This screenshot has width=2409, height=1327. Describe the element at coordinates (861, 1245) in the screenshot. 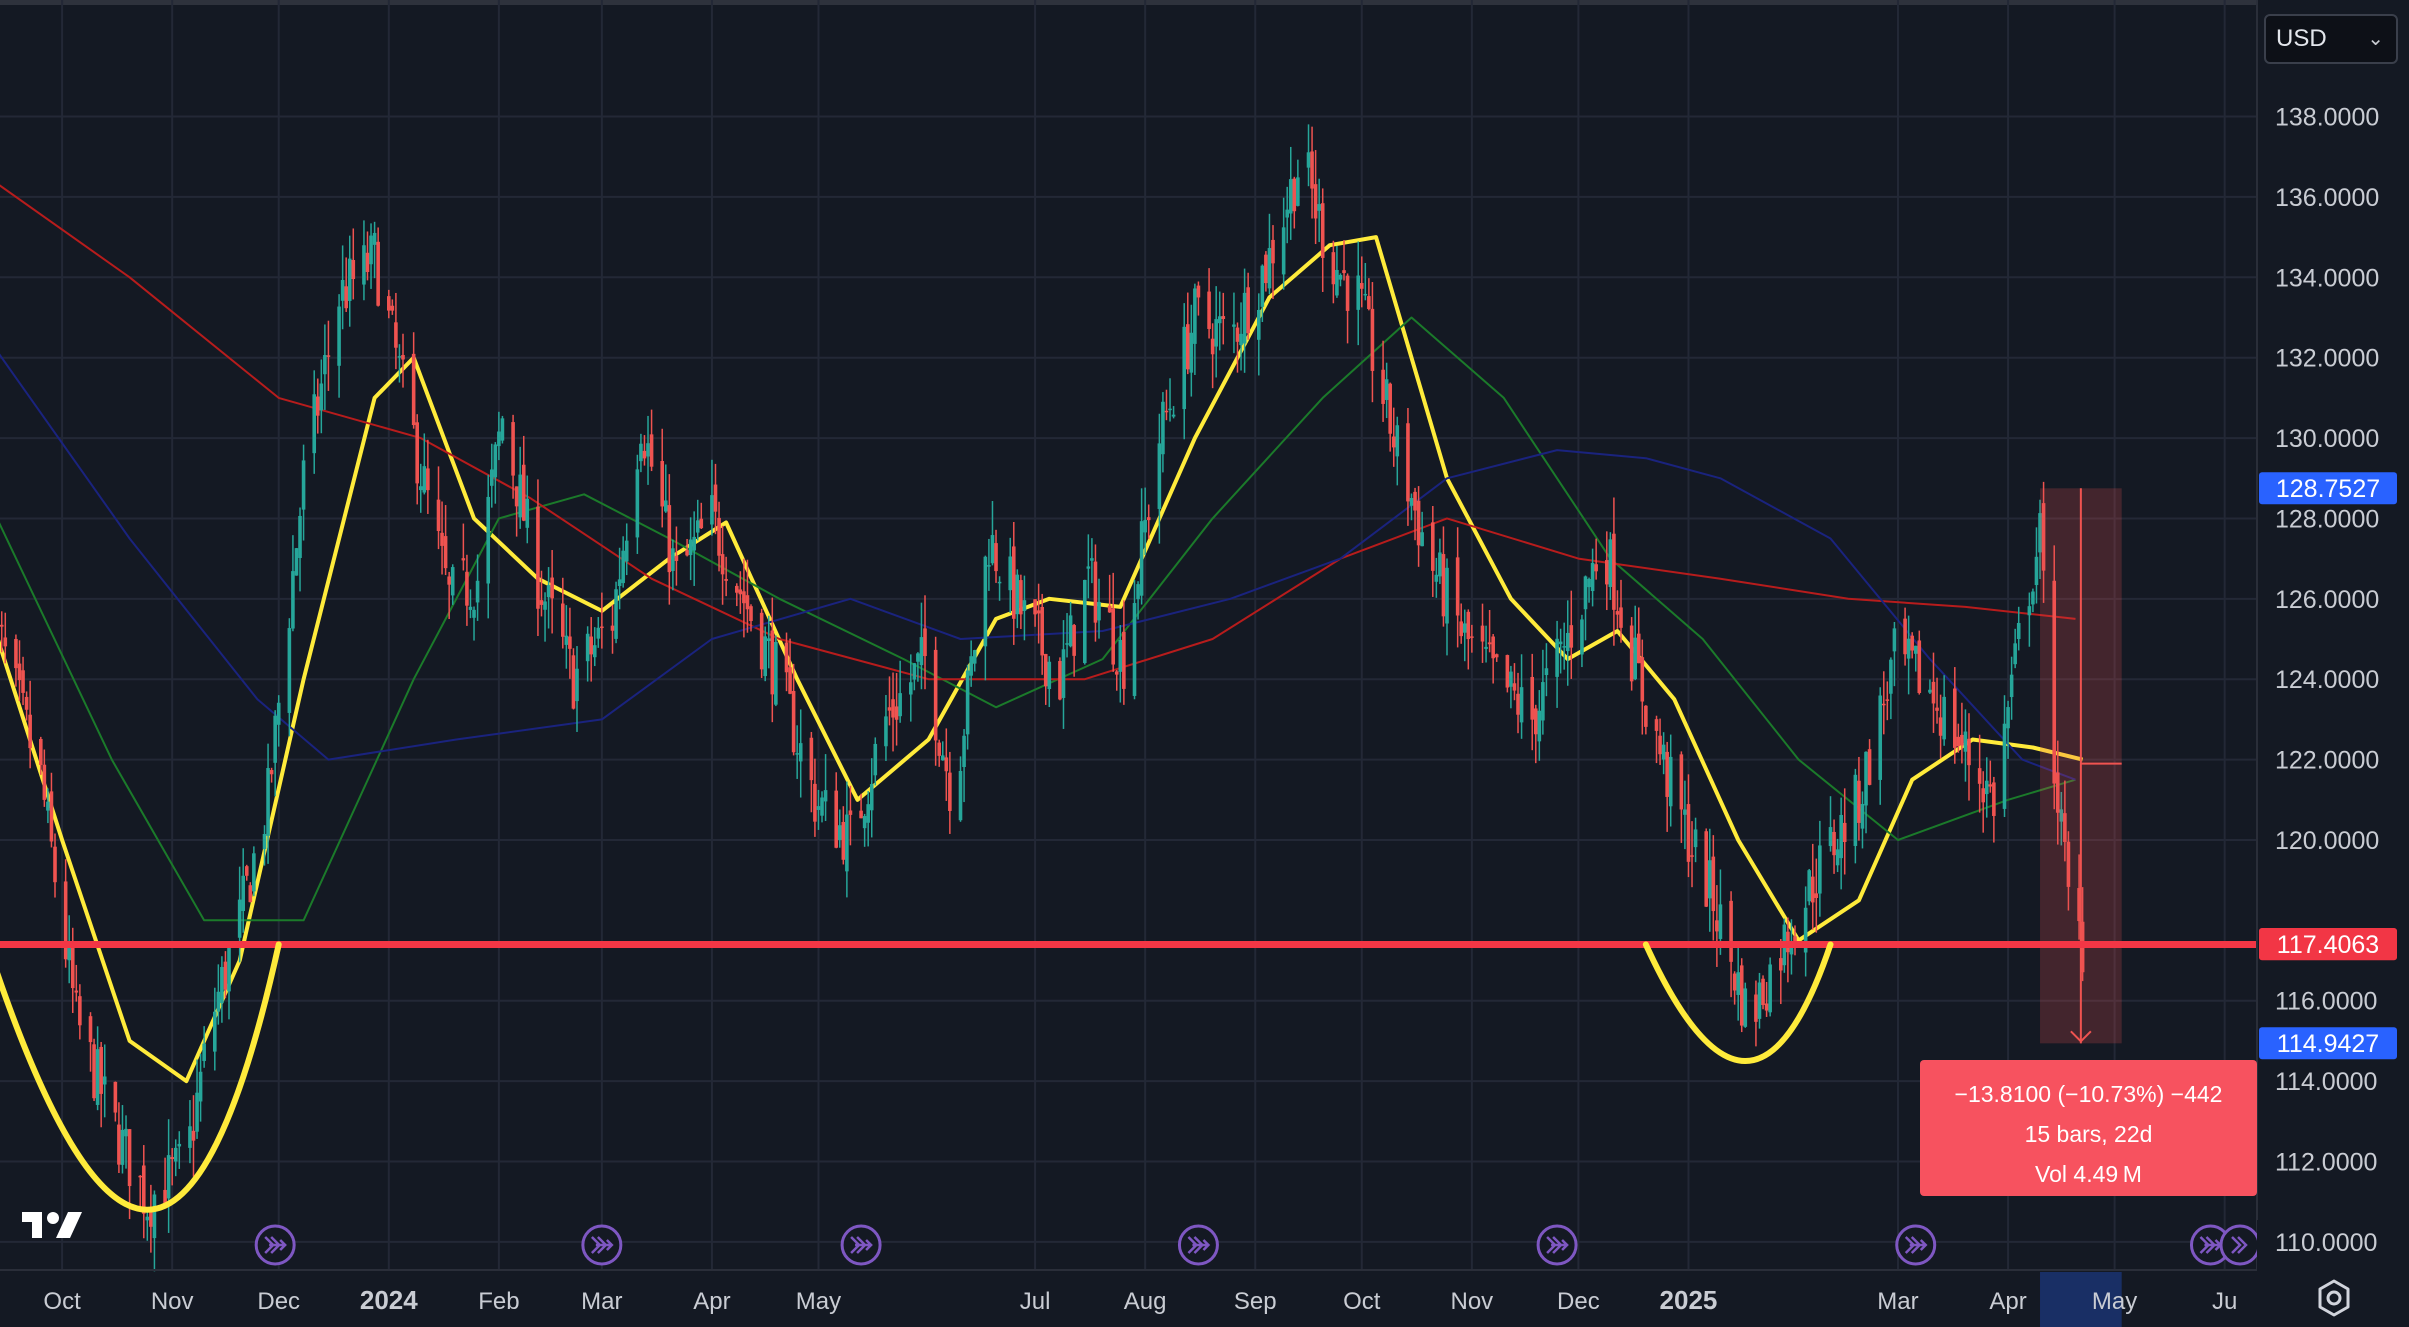

I see `event-arrow-icon` at that location.